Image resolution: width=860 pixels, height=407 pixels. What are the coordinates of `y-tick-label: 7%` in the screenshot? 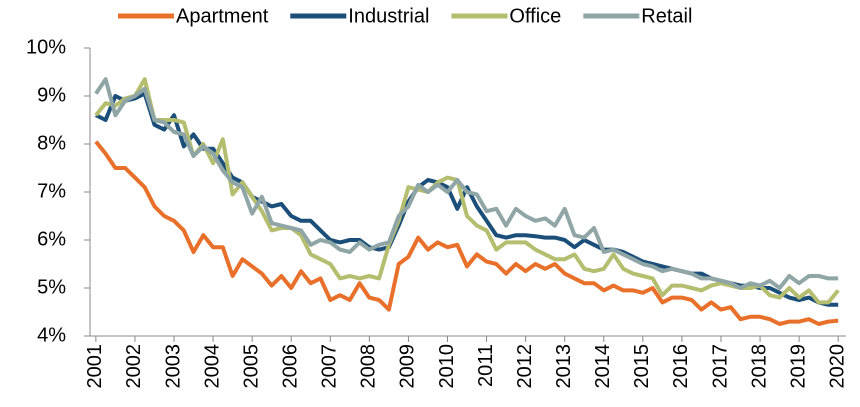 It's located at (51, 191).